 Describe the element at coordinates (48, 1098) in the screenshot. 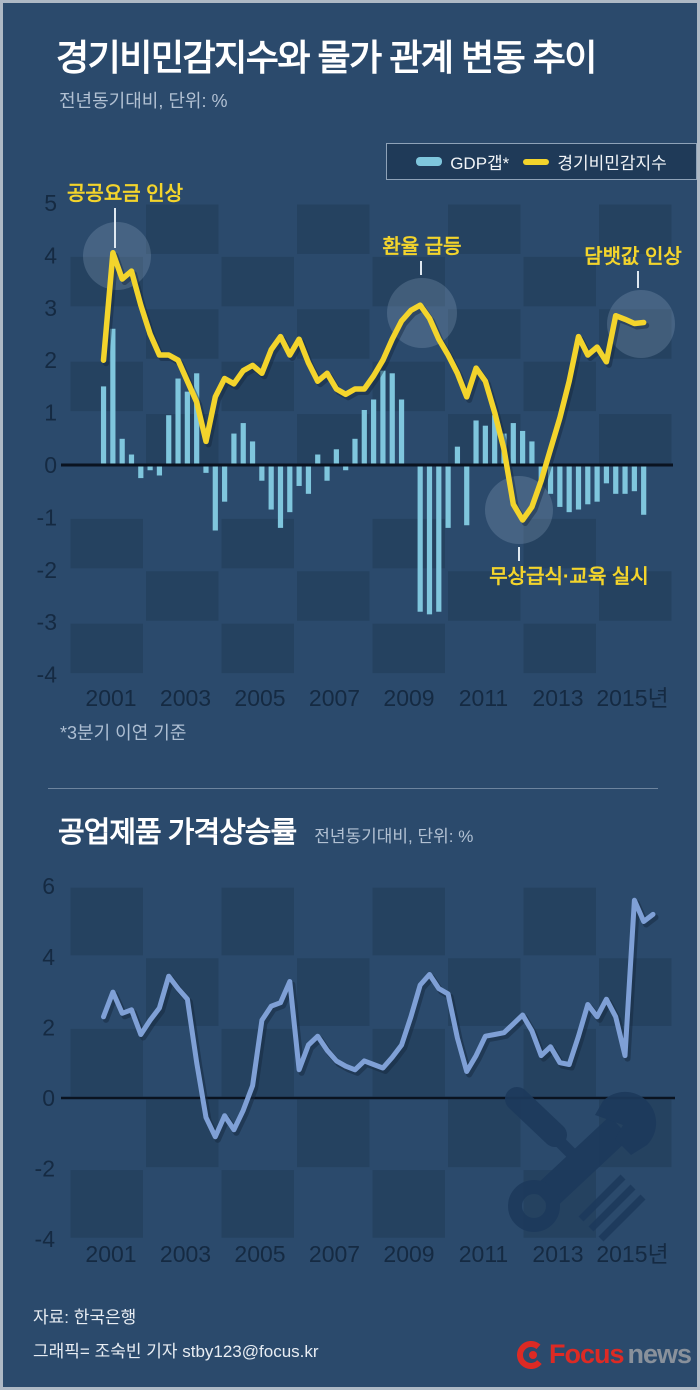

I see `y-axis-label: 0` at that location.